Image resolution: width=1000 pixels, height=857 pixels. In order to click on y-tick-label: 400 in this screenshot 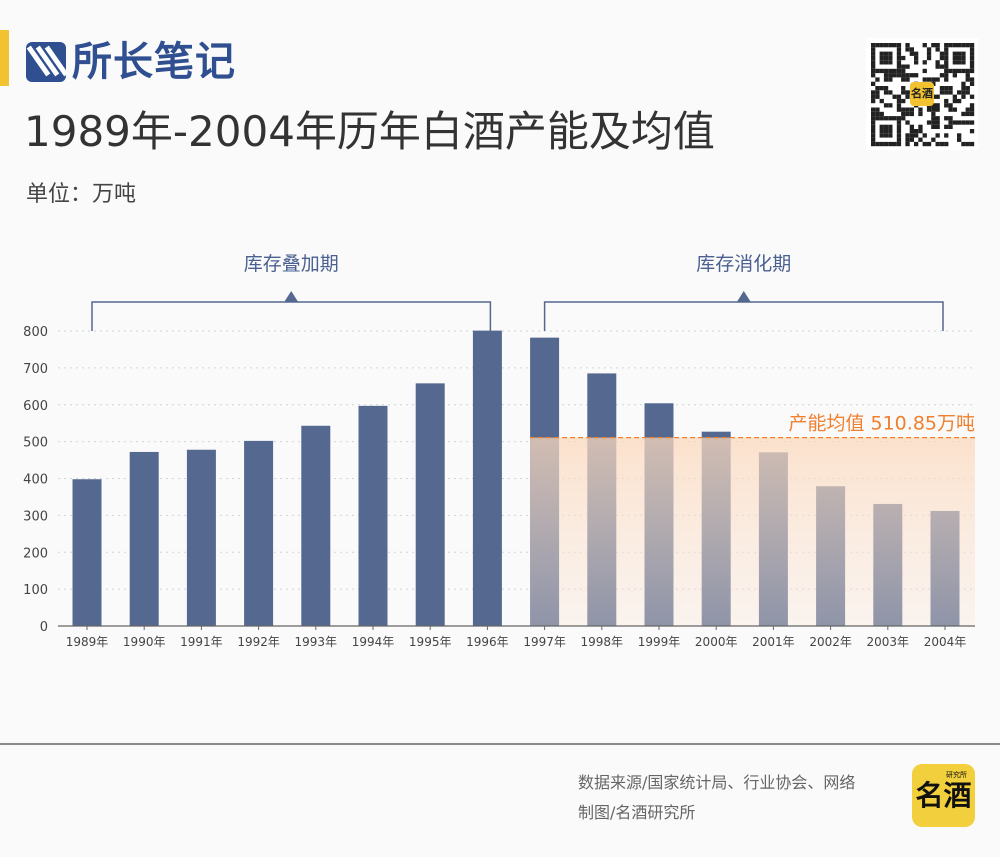, I will do `click(35, 480)`.